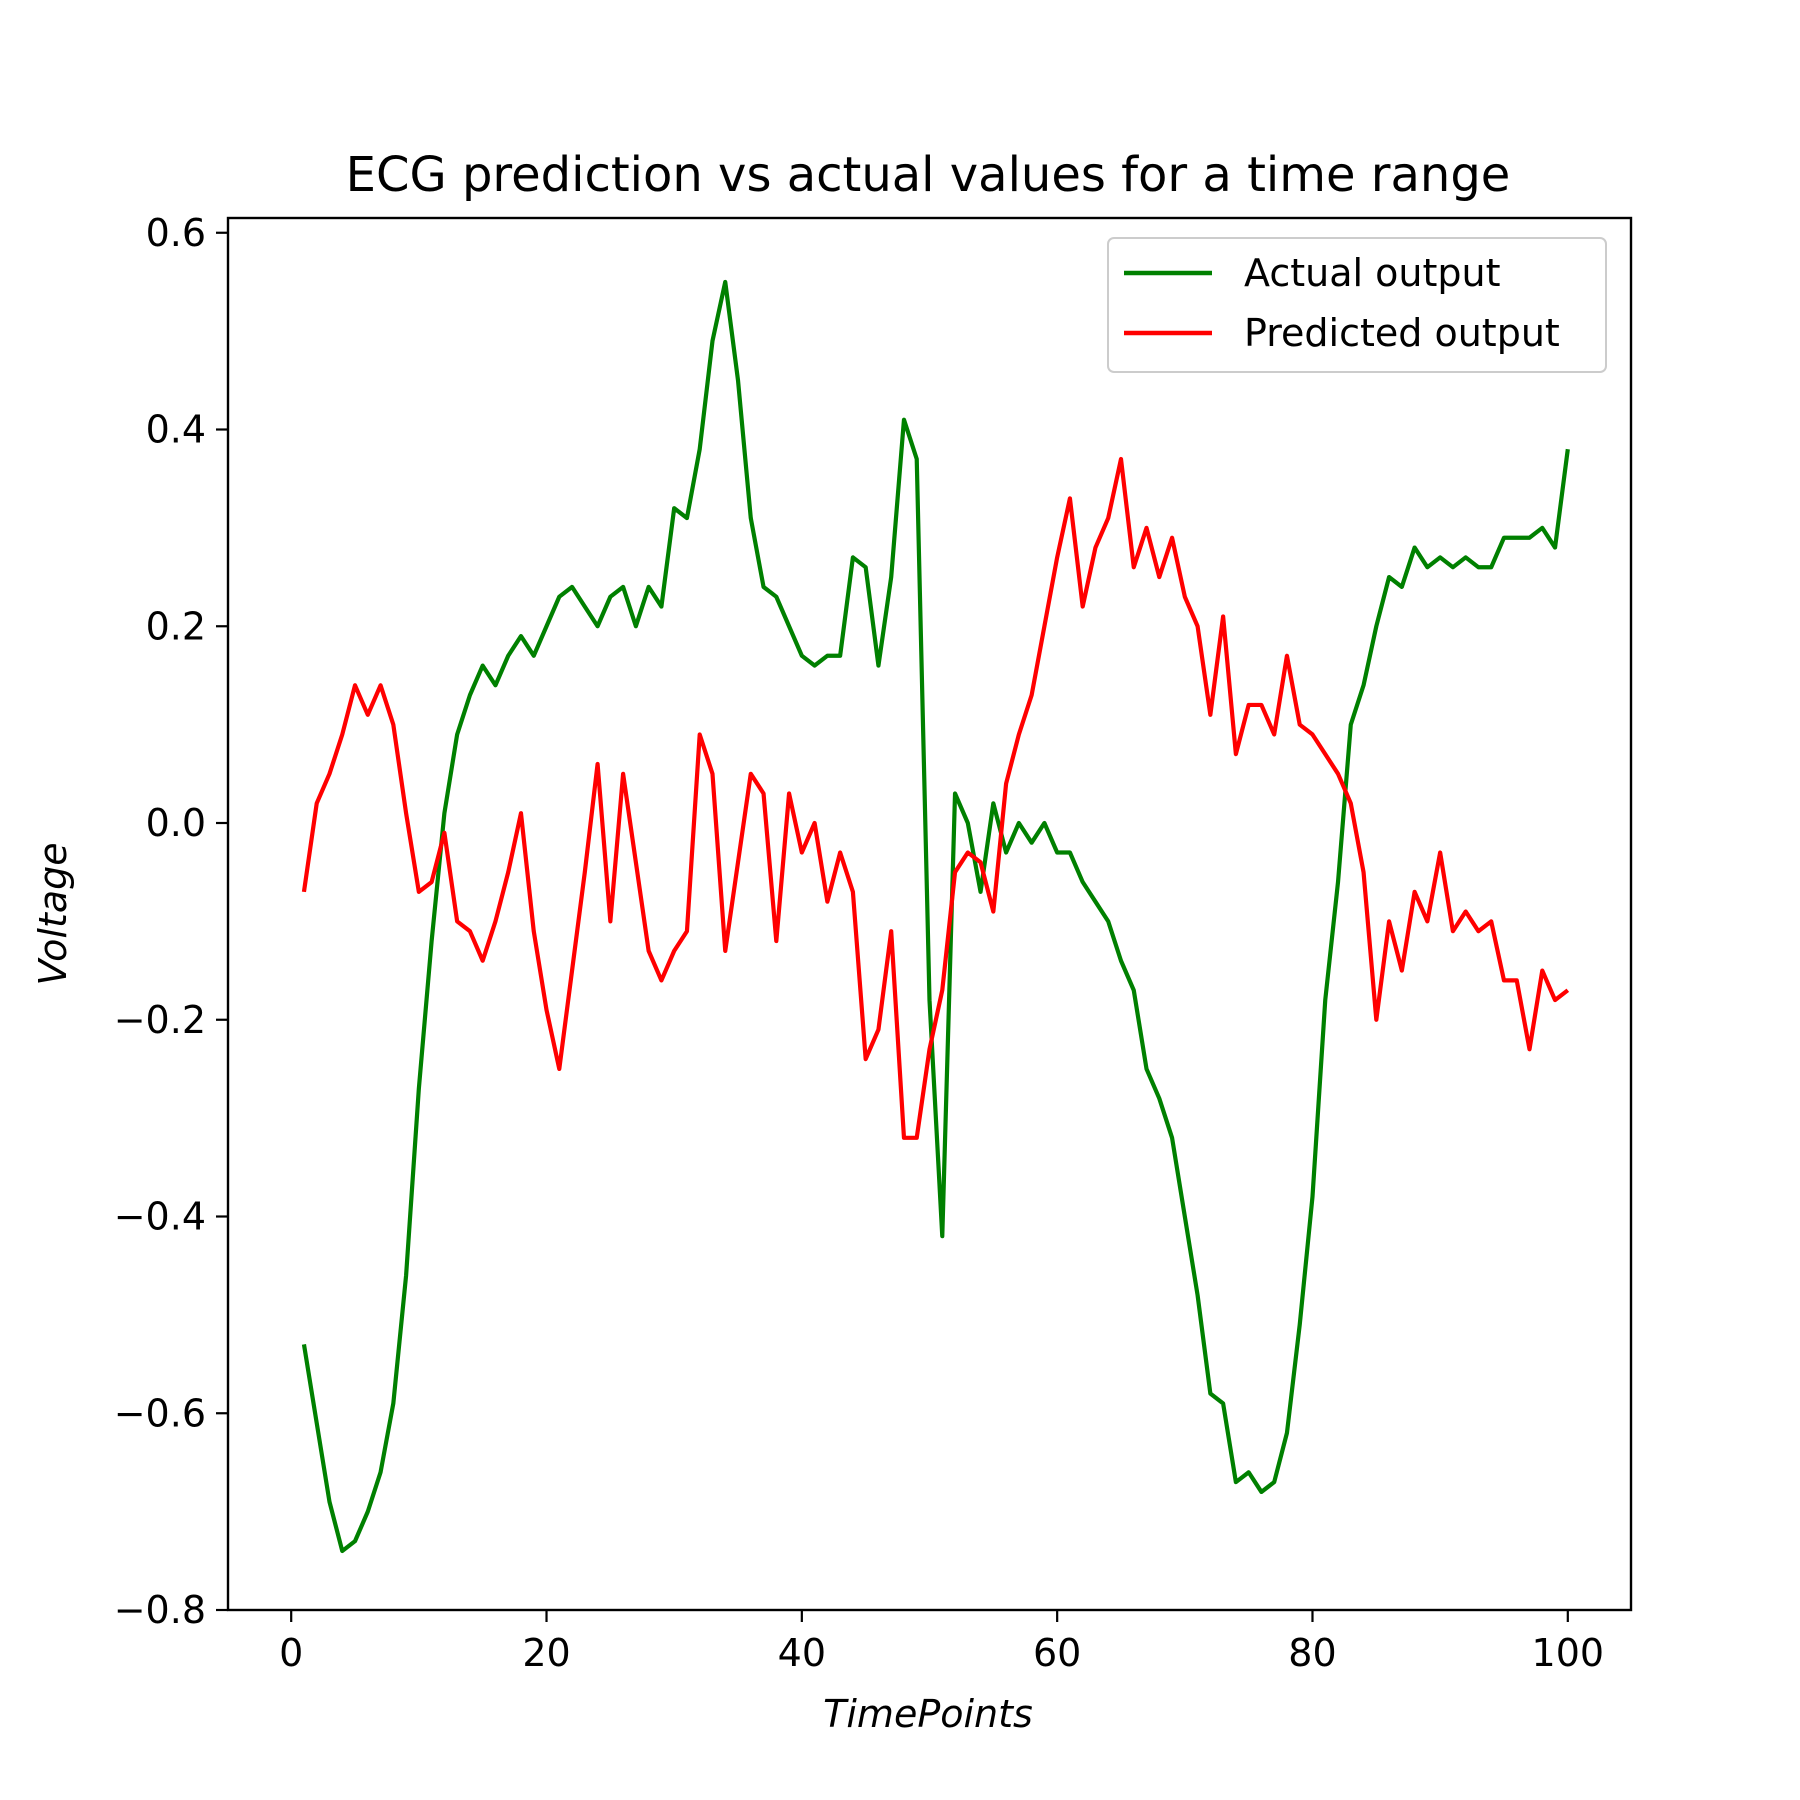  I want to click on x-axis-ticks: 0 20 40 60 80 100, so click(941, 1642).